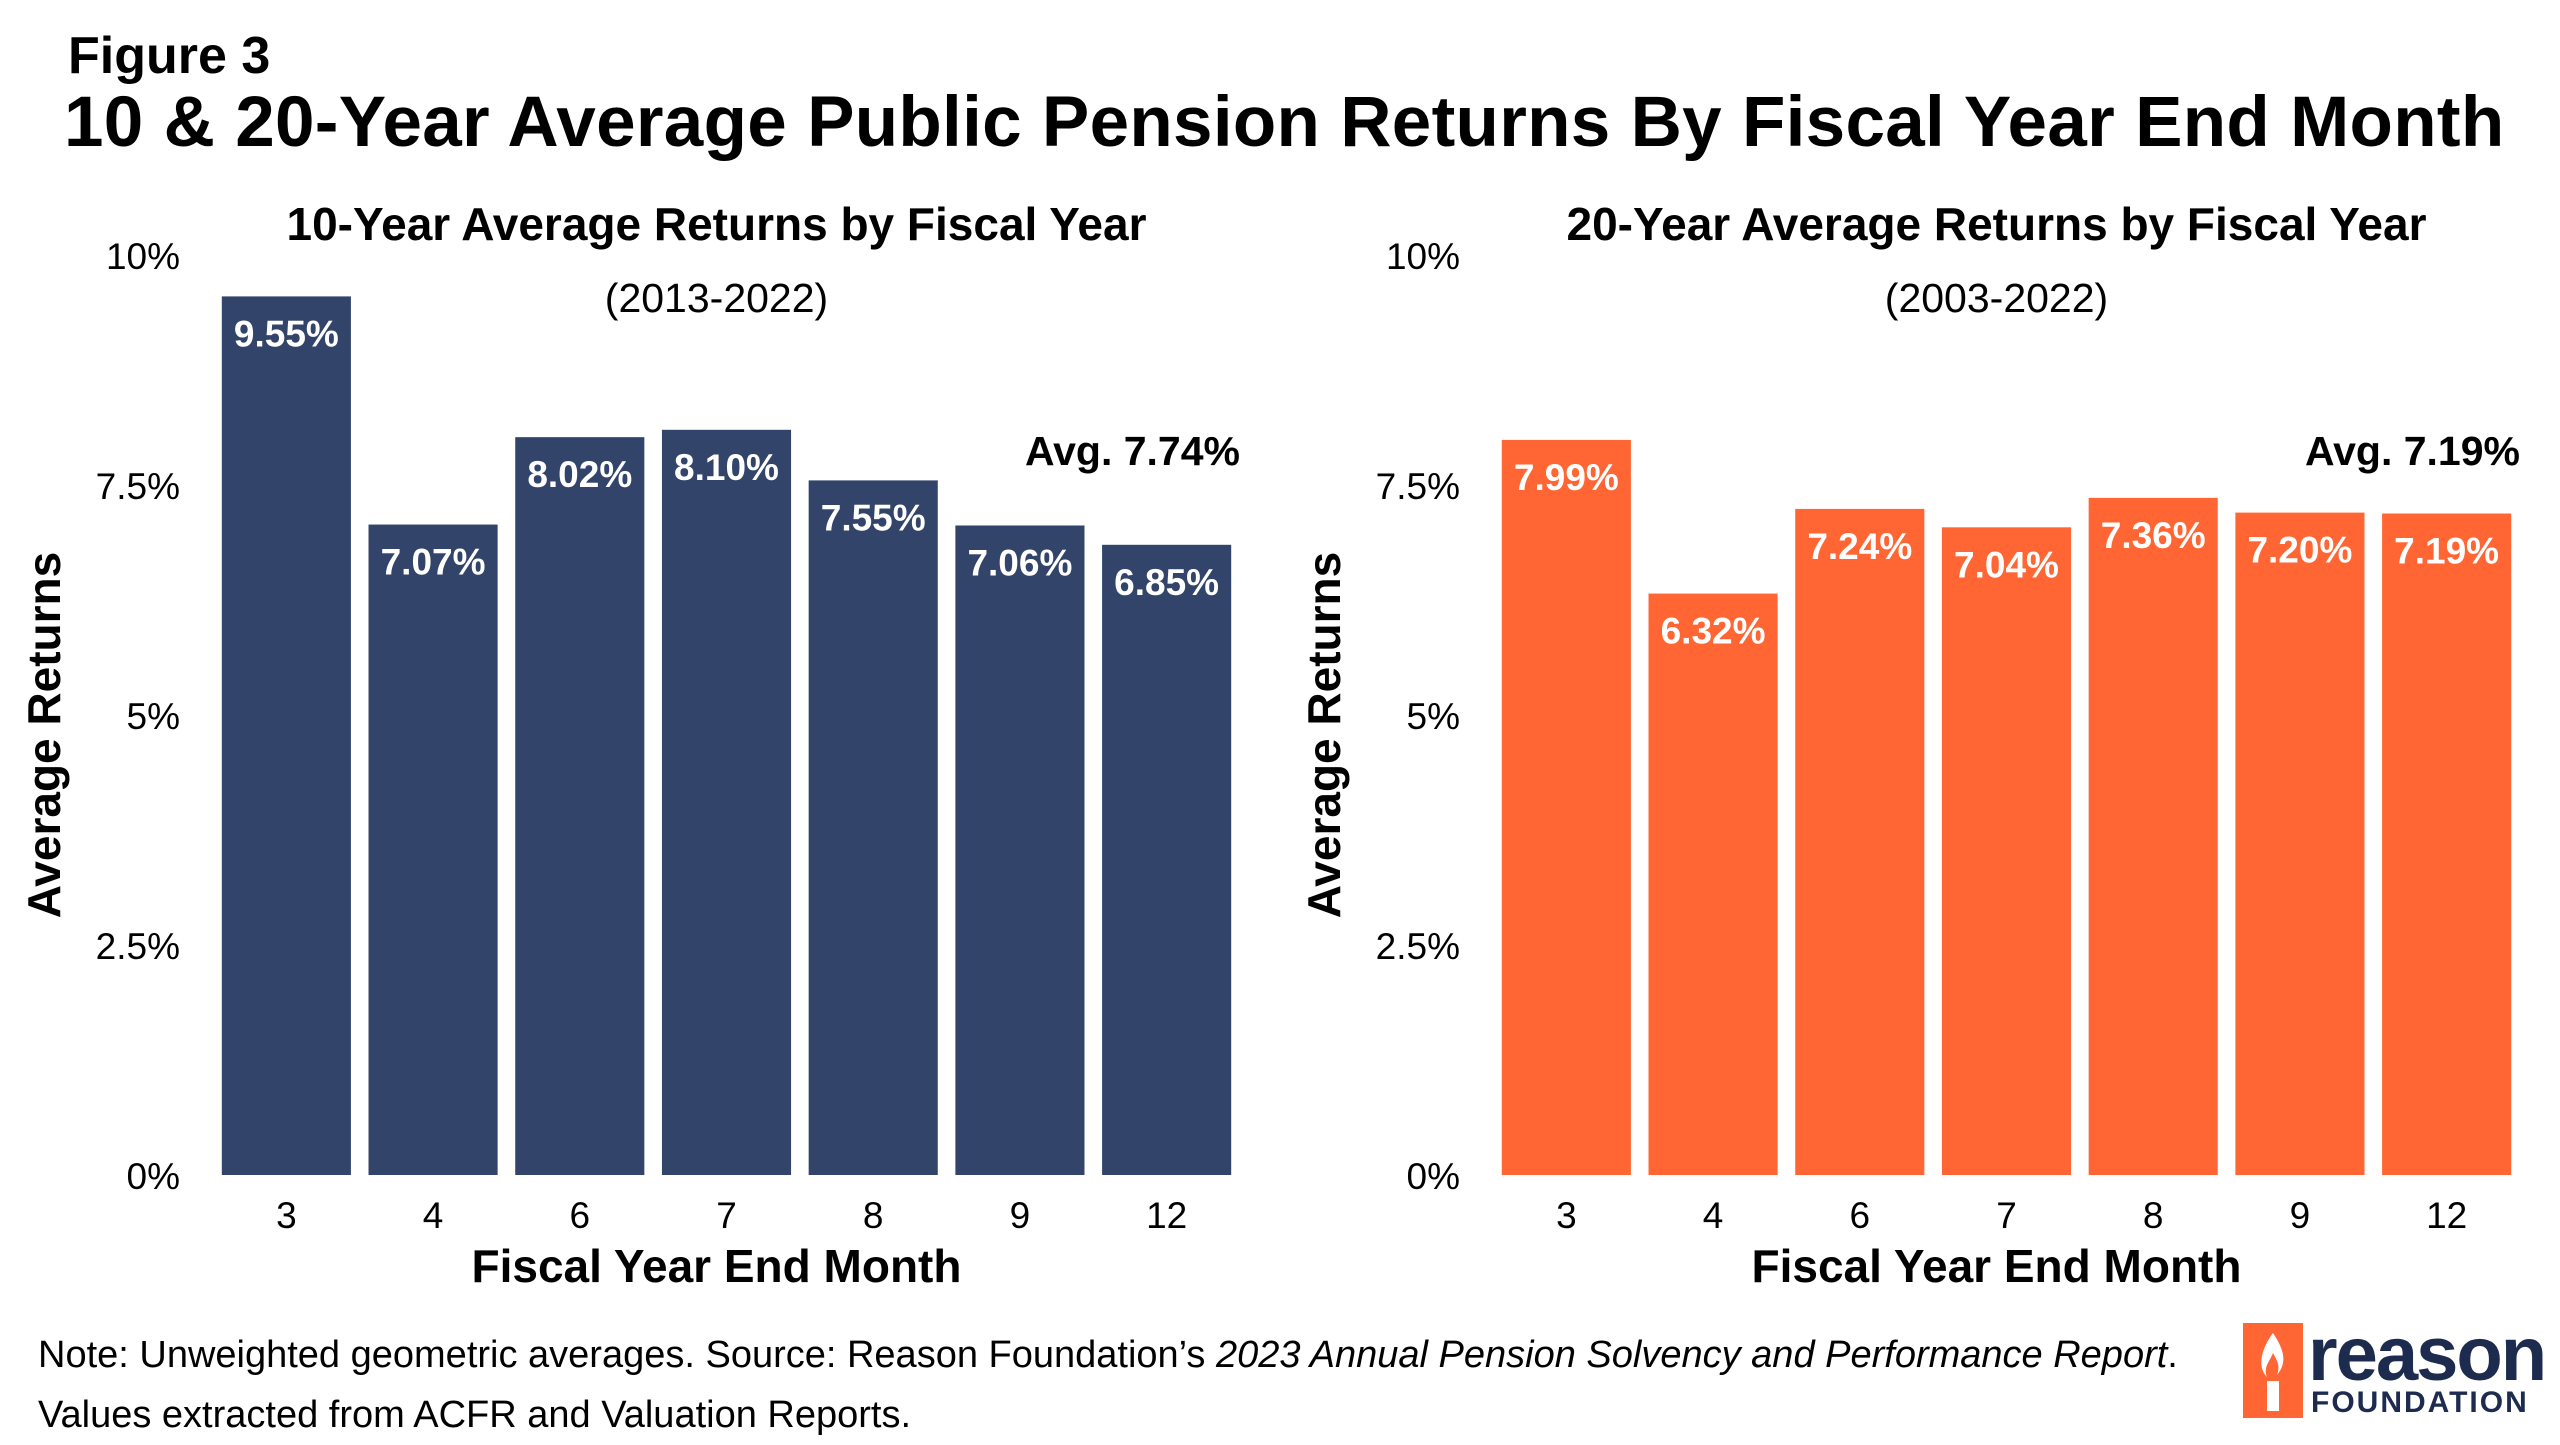  What do you see at coordinates (1019, 562) in the screenshot?
I see `bar-value-label: 7.06%` at bounding box center [1019, 562].